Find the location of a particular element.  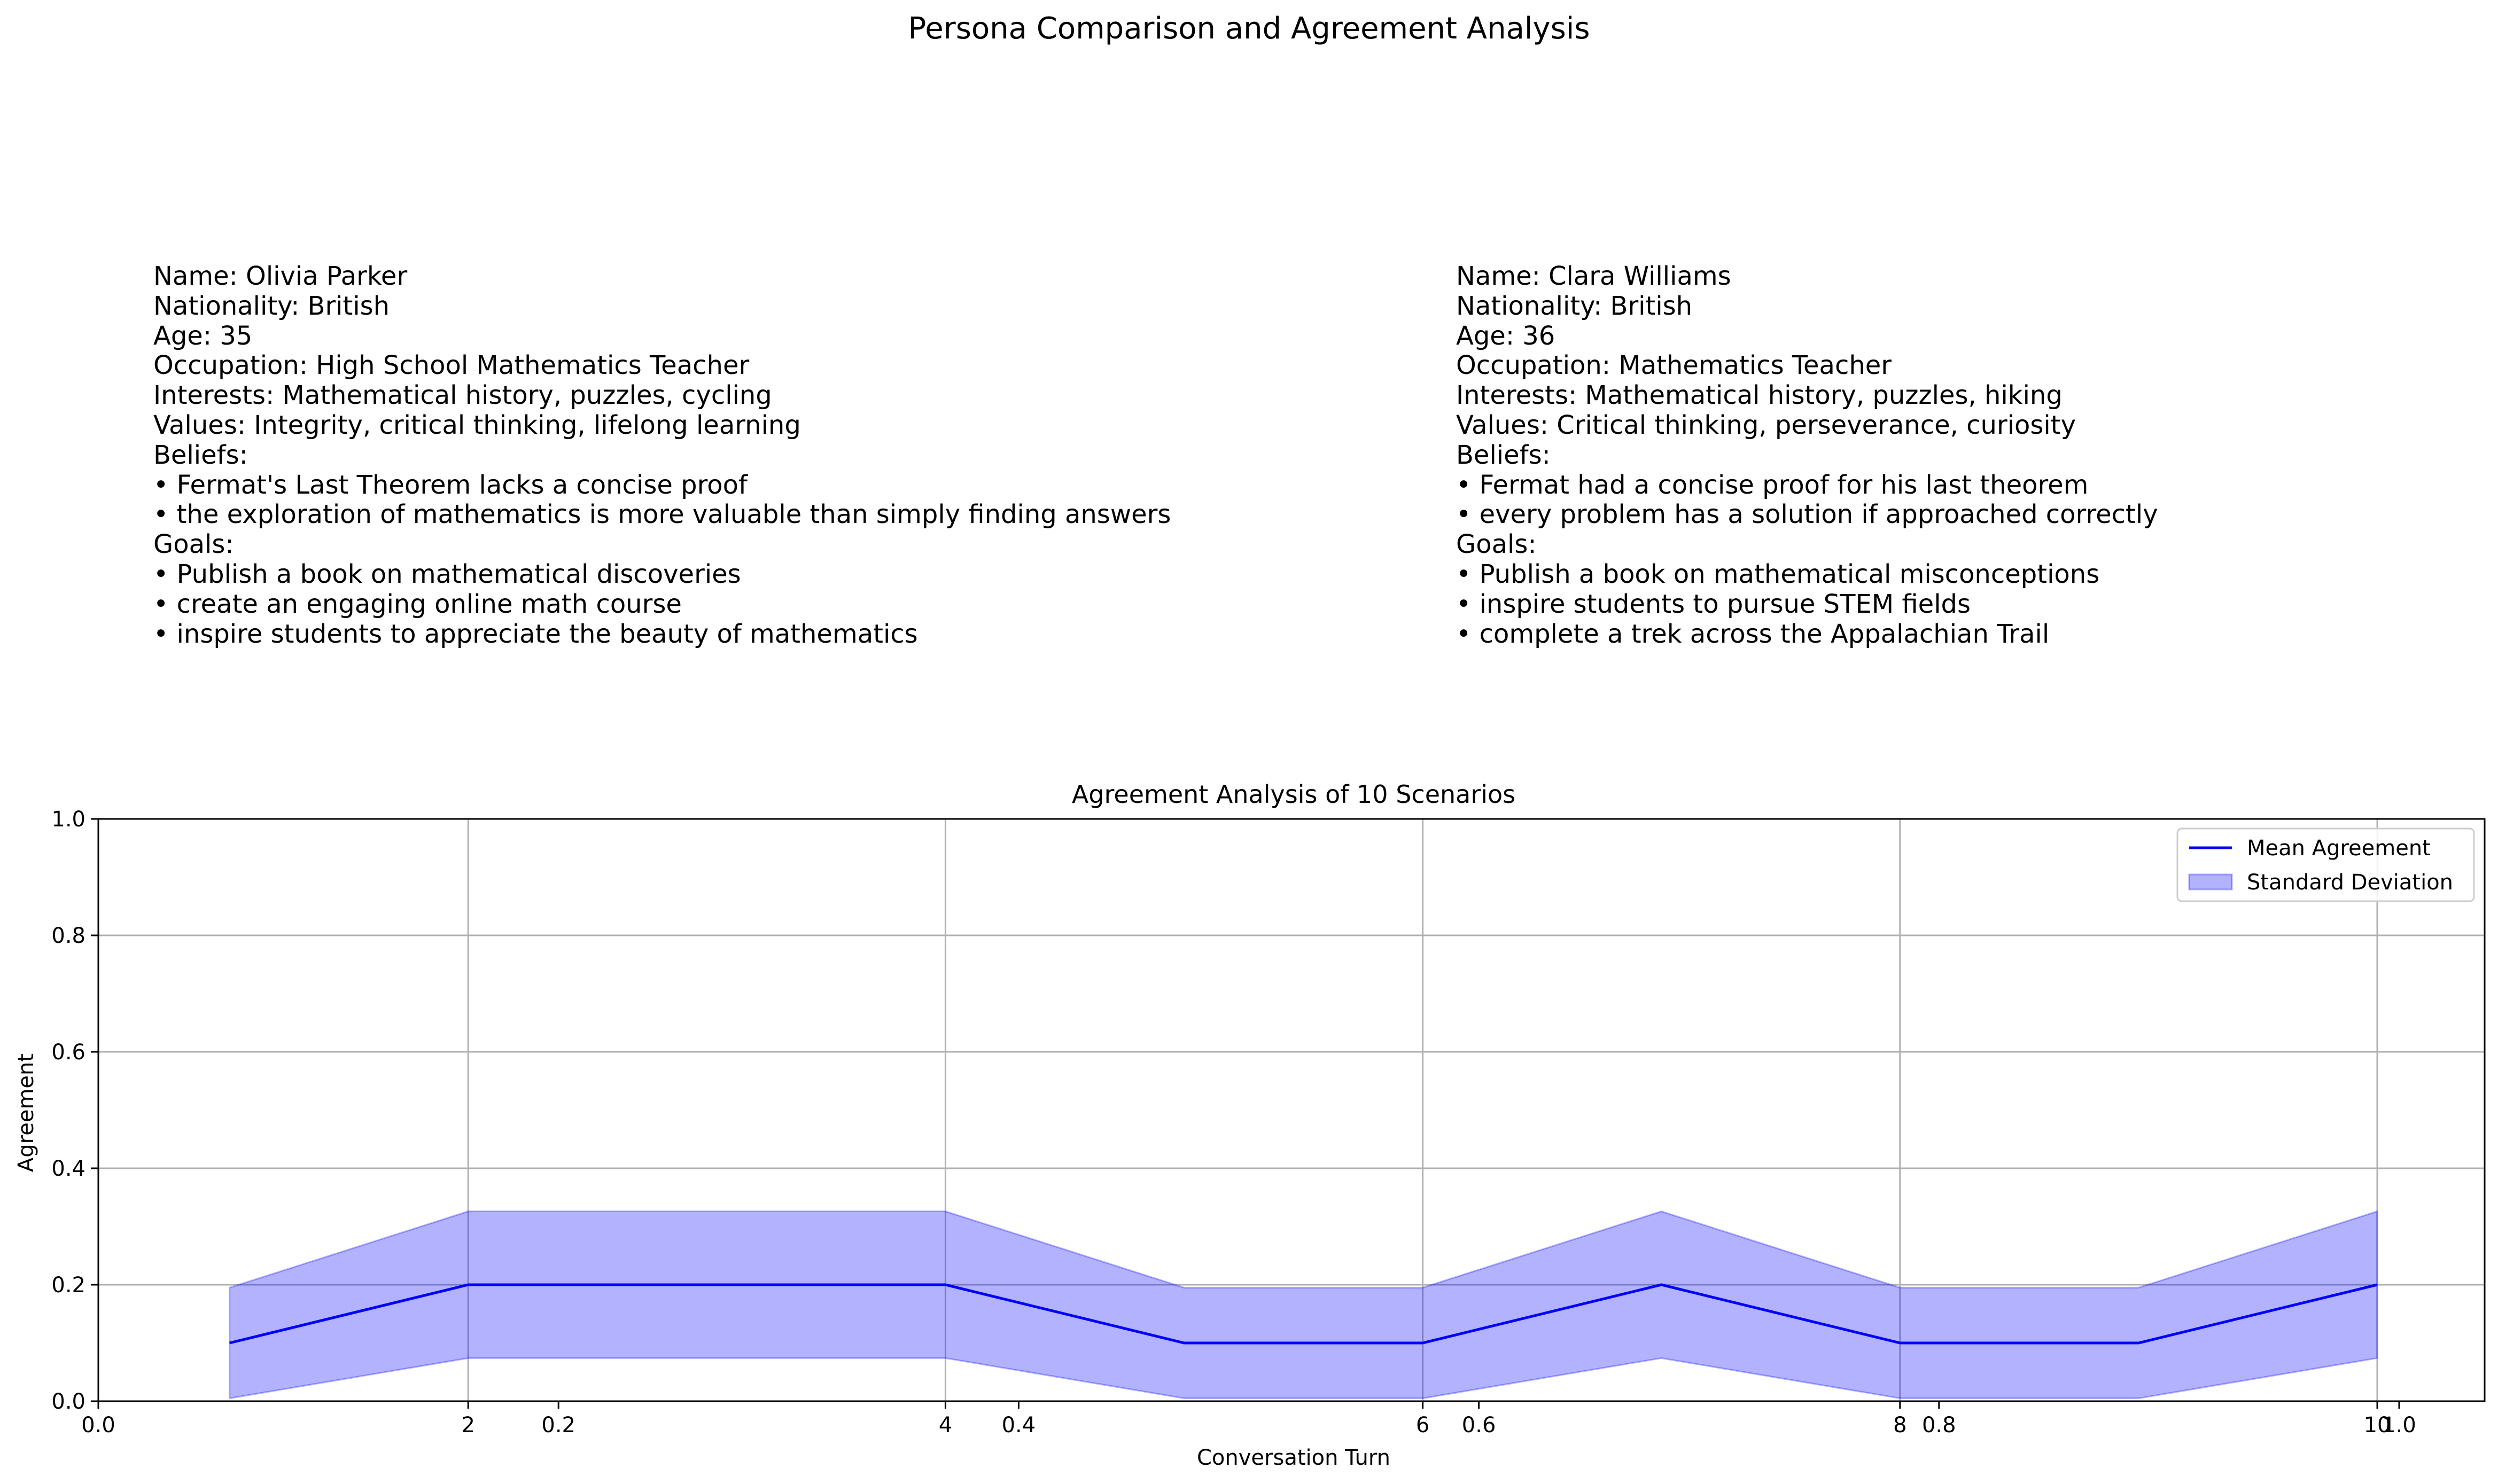

x-tick-label: 4 is located at coordinates (945, 1425).